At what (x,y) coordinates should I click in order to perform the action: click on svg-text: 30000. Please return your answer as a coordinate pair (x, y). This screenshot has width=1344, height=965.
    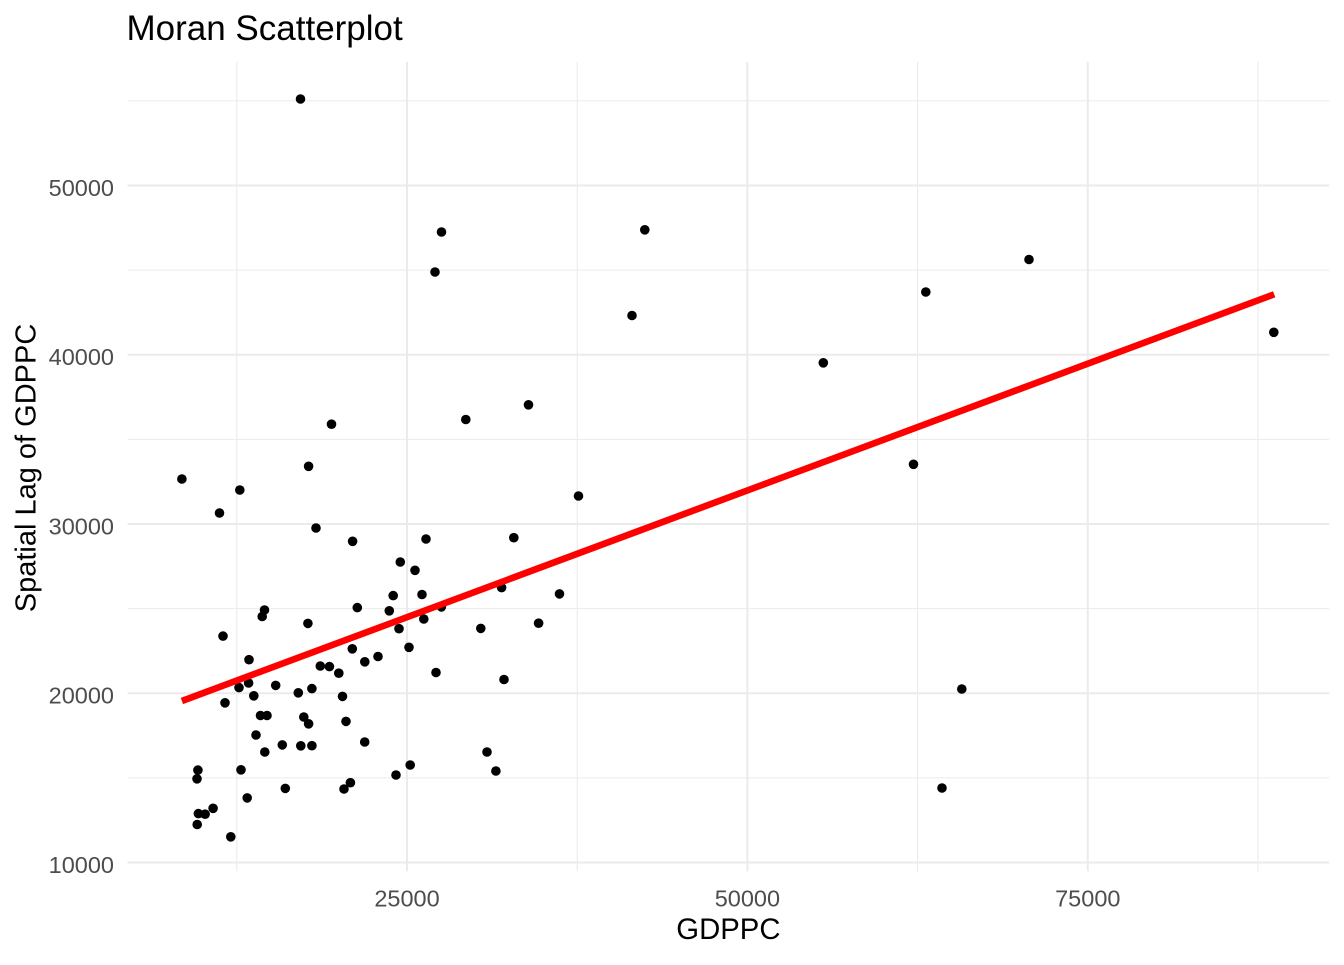
    Looking at the image, I should click on (81, 526).